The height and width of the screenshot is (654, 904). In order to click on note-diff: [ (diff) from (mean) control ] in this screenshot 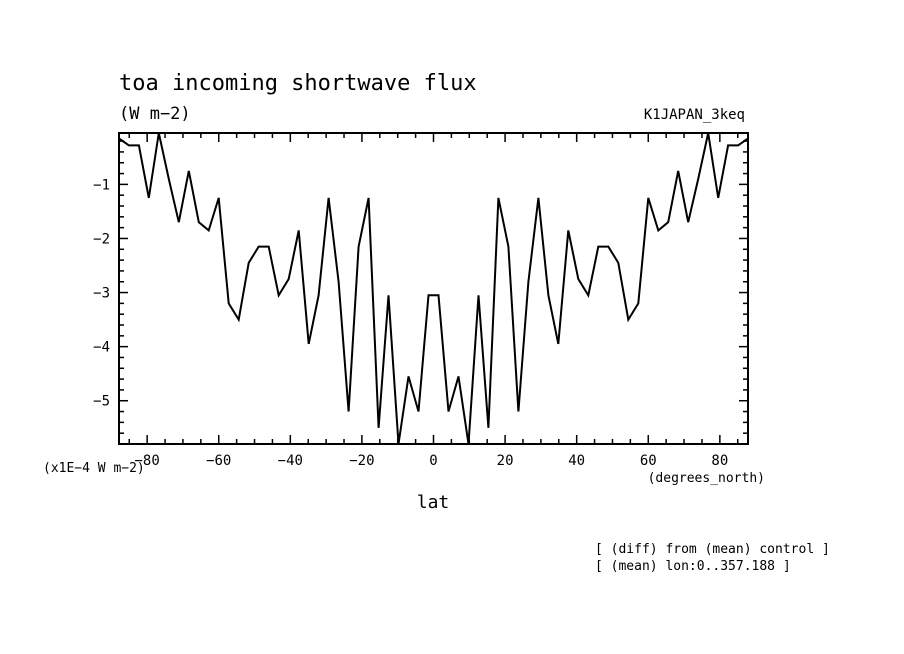, I will do `click(712, 549)`.